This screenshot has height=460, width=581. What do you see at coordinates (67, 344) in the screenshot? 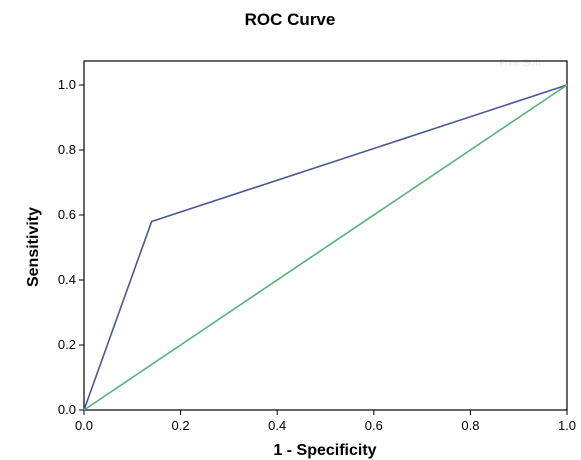
I see `y-tick-label-1: 0.2` at bounding box center [67, 344].